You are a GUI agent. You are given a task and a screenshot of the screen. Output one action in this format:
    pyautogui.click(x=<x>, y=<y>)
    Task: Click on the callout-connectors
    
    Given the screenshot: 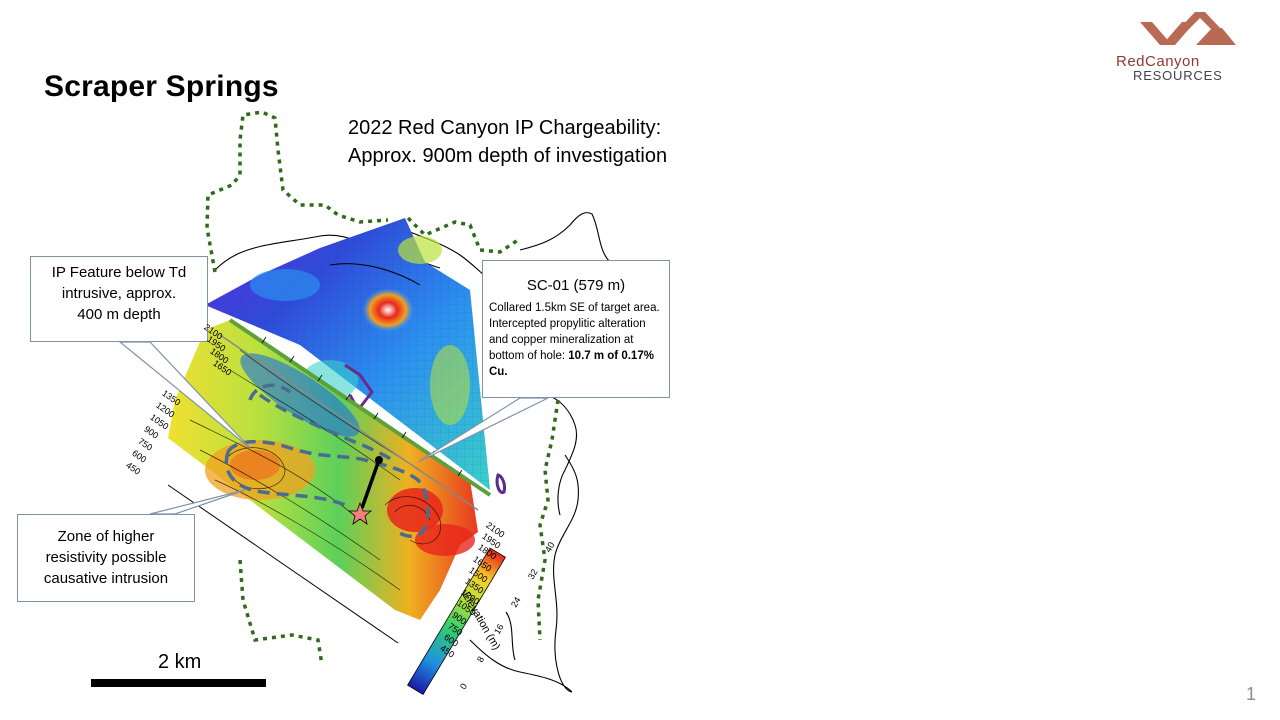 What is the action you would take?
    pyautogui.click(x=333, y=428)
    